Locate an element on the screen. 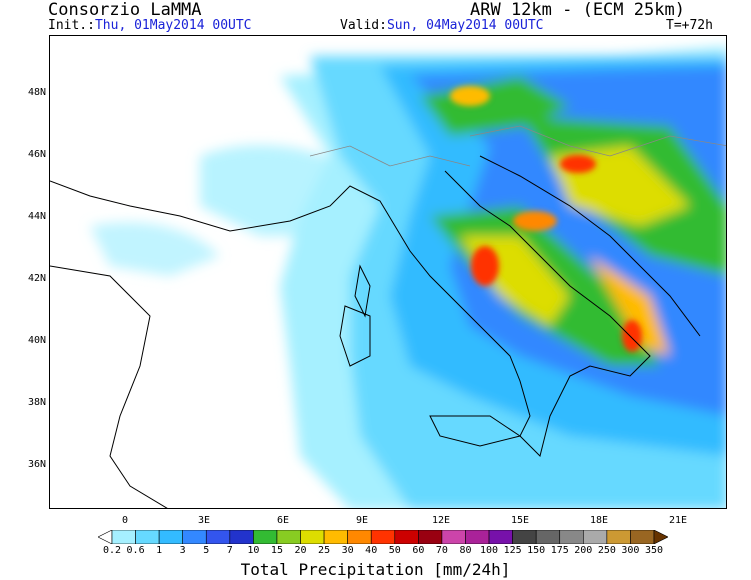  valid-time: Valid:Sun, 04May2014 00UTC is located at coordinates (442, 25).